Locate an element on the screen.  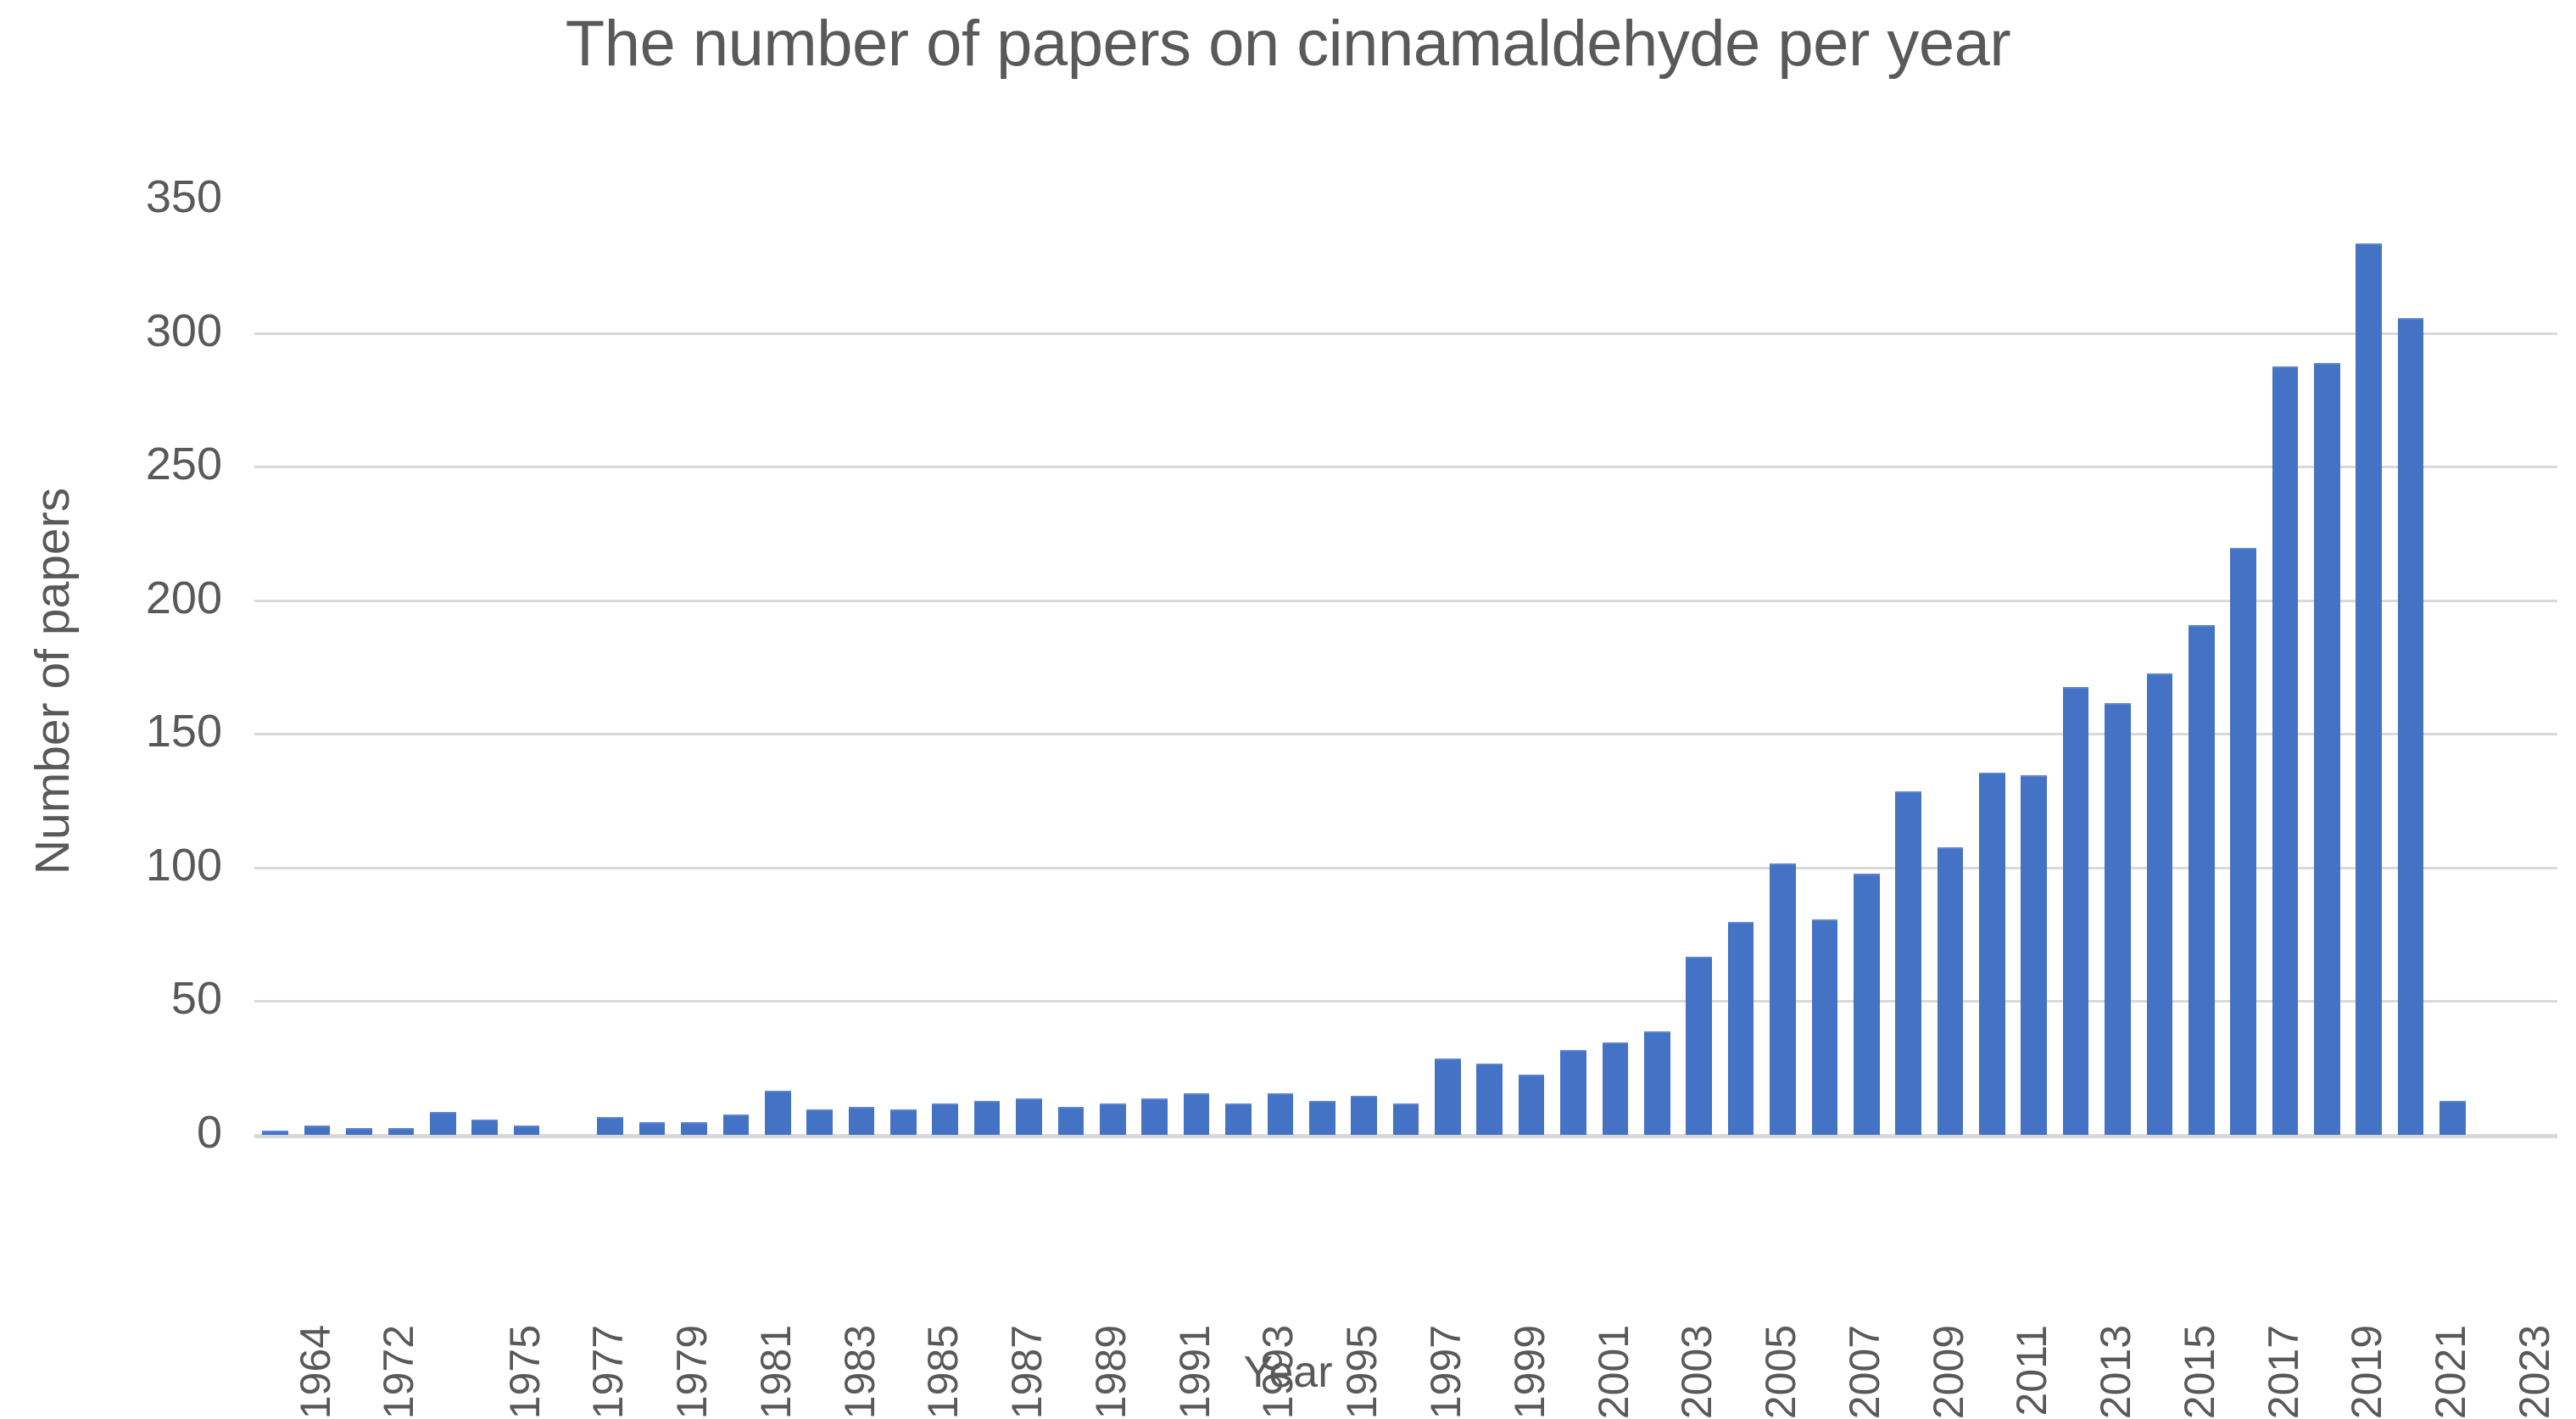
y-axis-tick-labels: 350 300 250 200 150 100 50 0 is located at coordinates (114, 664).